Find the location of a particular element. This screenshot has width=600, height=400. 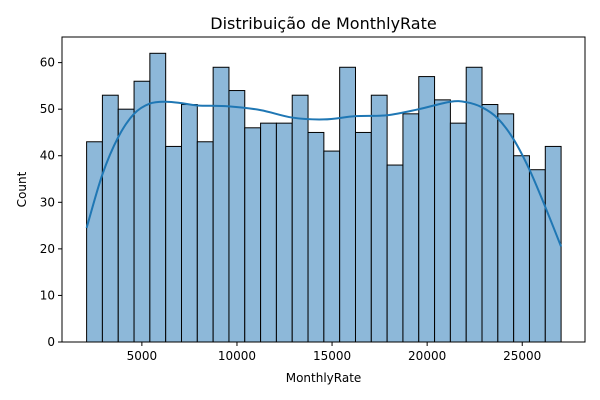

x-axis-label: MonthlyRate is located at coordinates (324, 378).